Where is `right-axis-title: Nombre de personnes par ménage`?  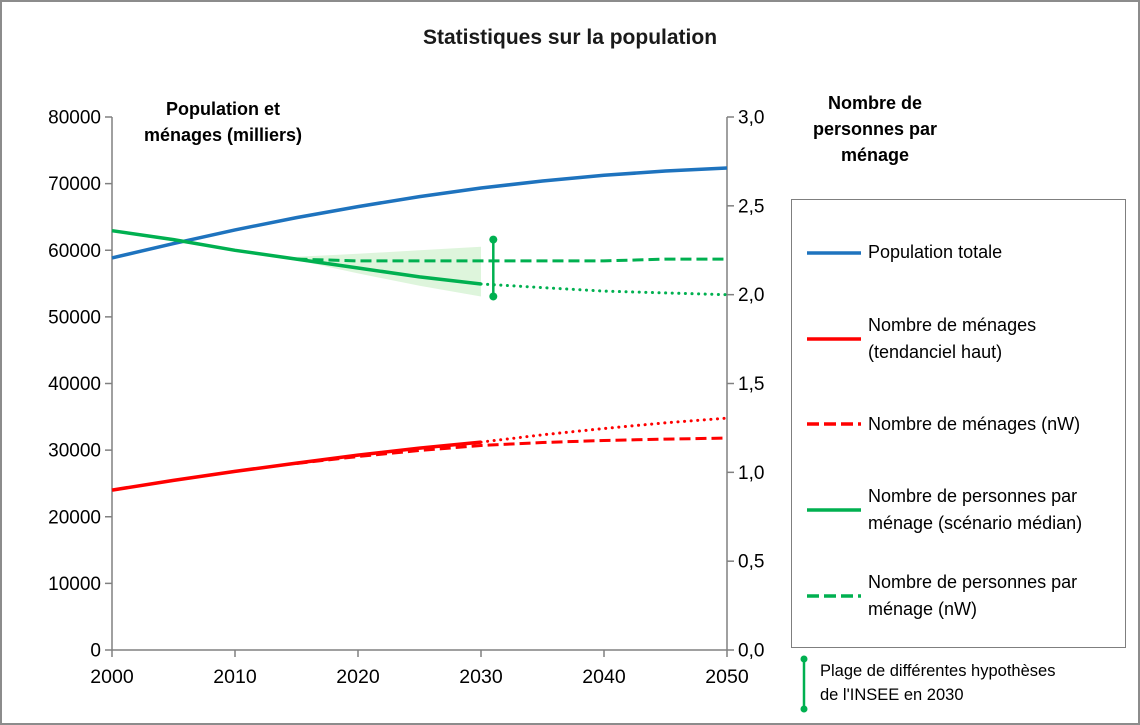
right-axis-title: Nombre de personnes par ménage is located at coordinates (875, 129).